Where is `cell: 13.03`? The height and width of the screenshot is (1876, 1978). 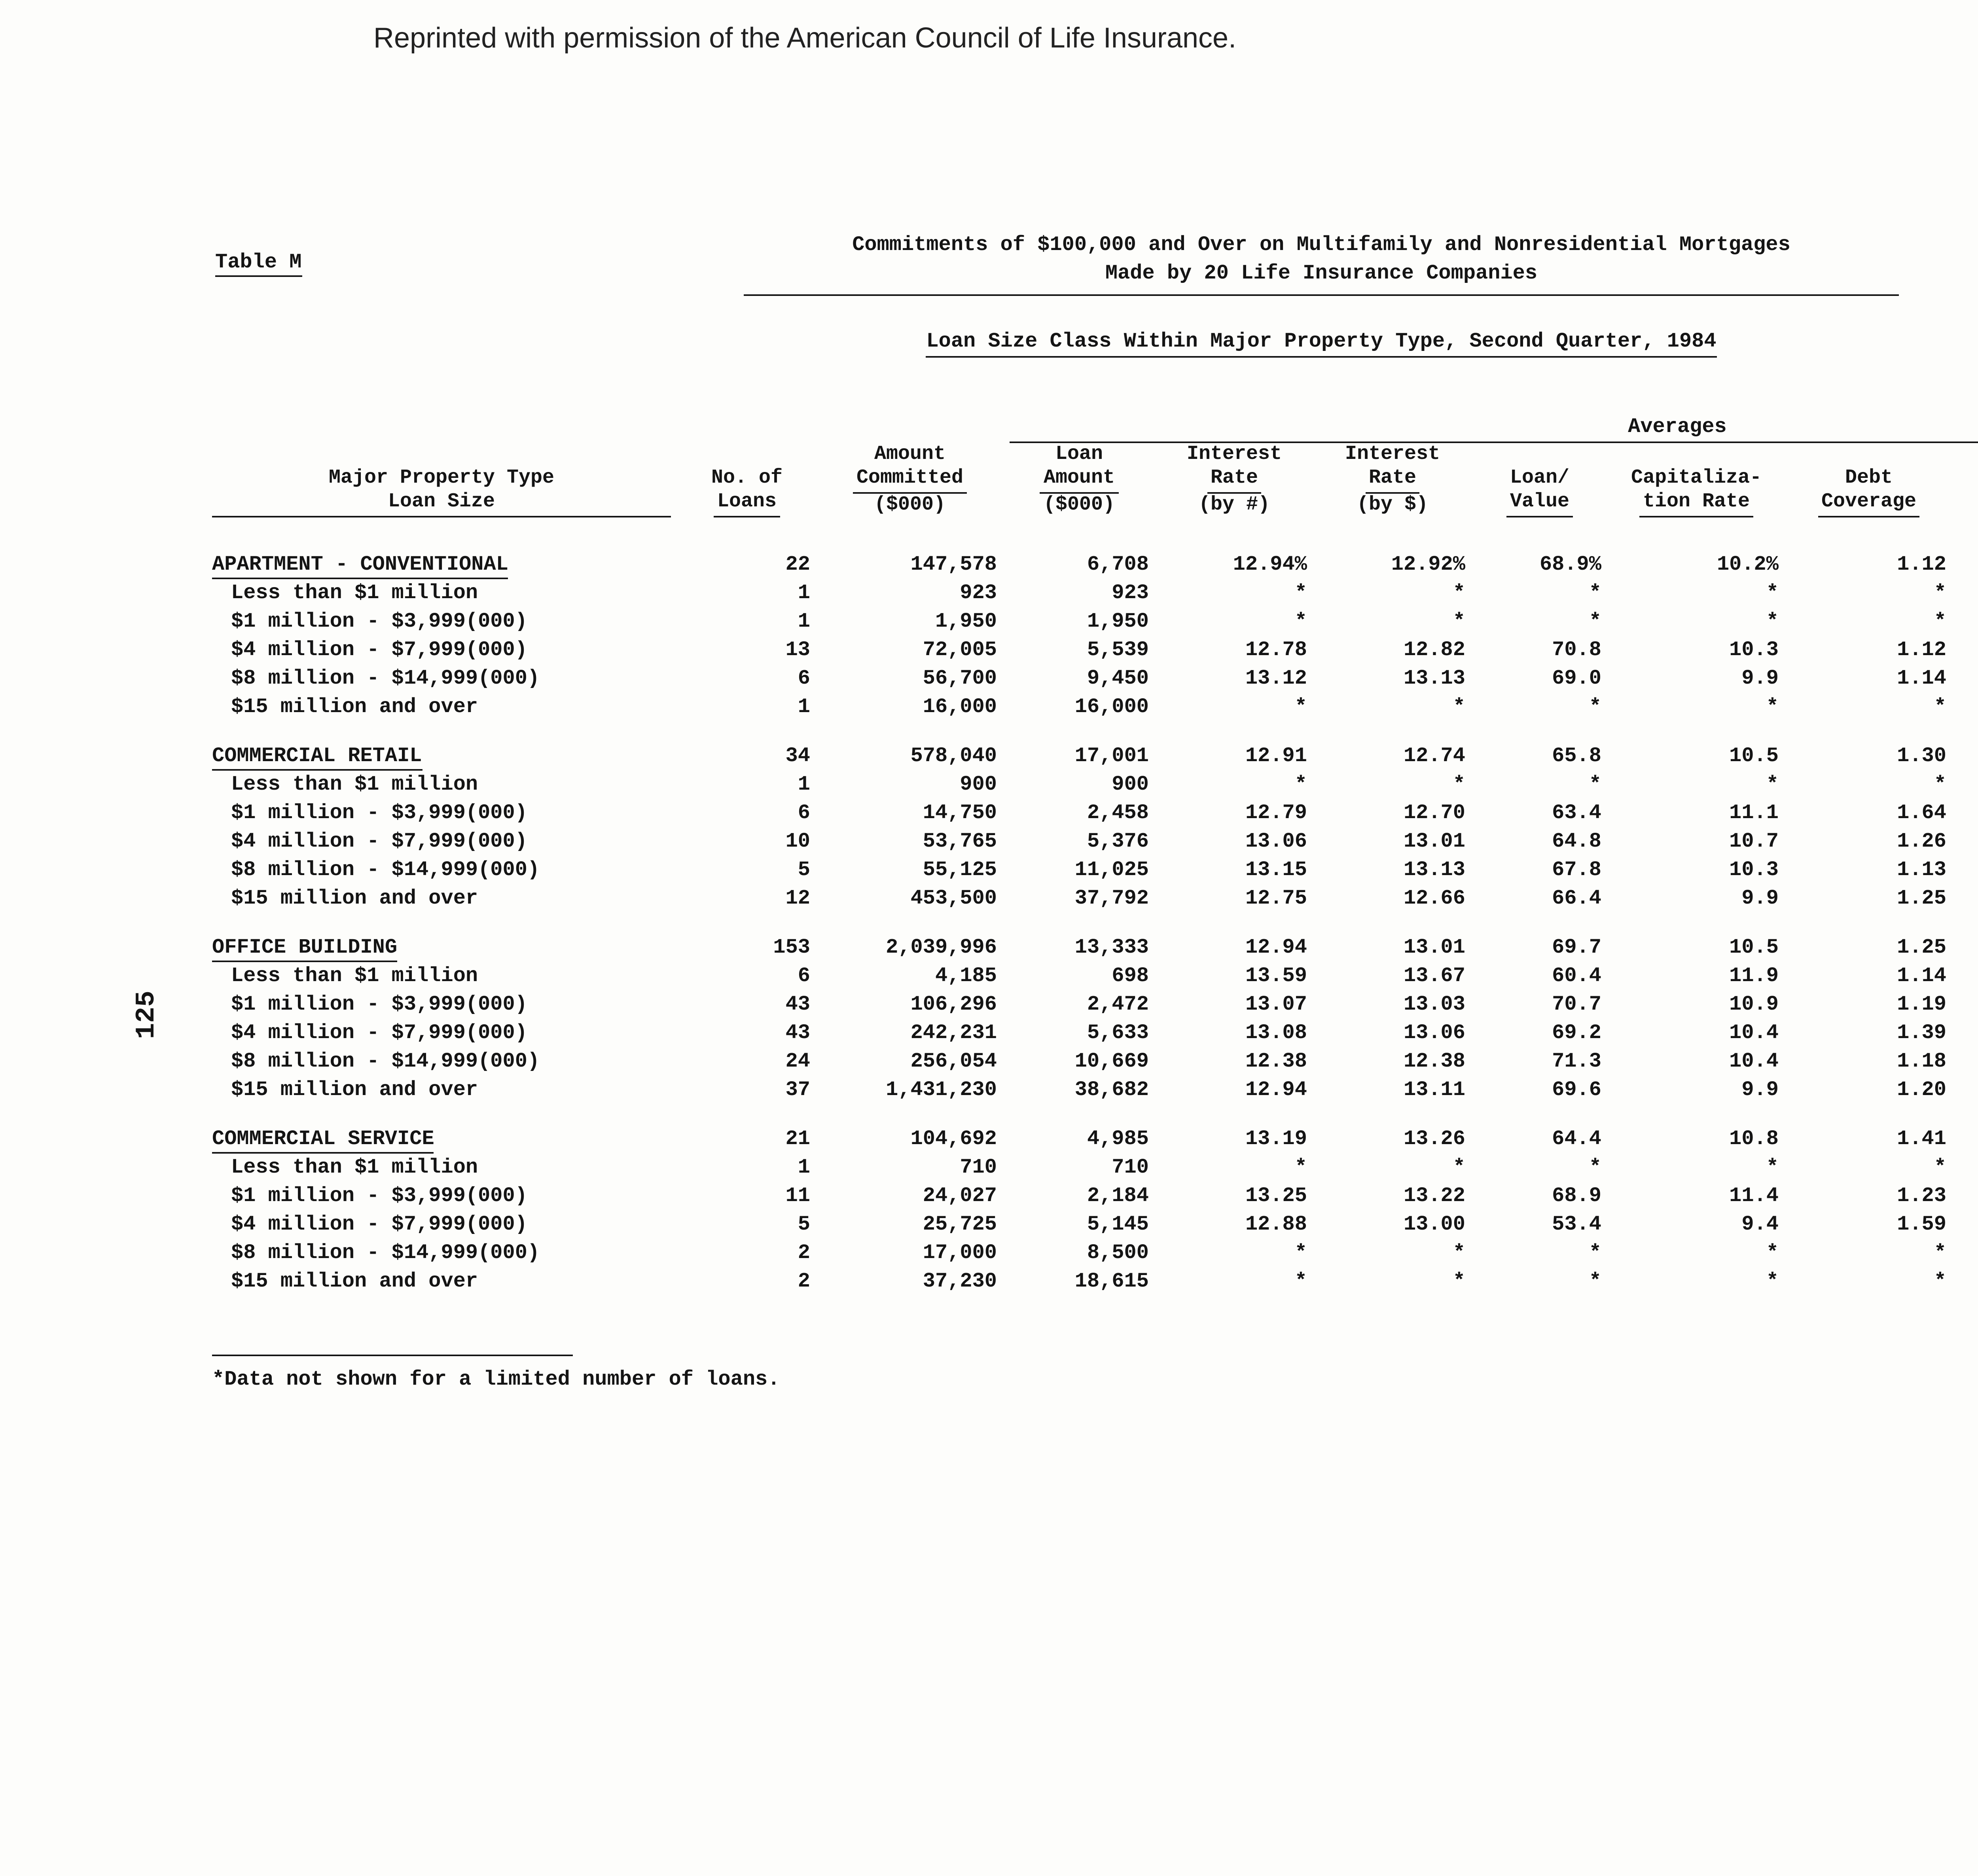 cell: 13.03 is located at coordinates (1434, 1003).